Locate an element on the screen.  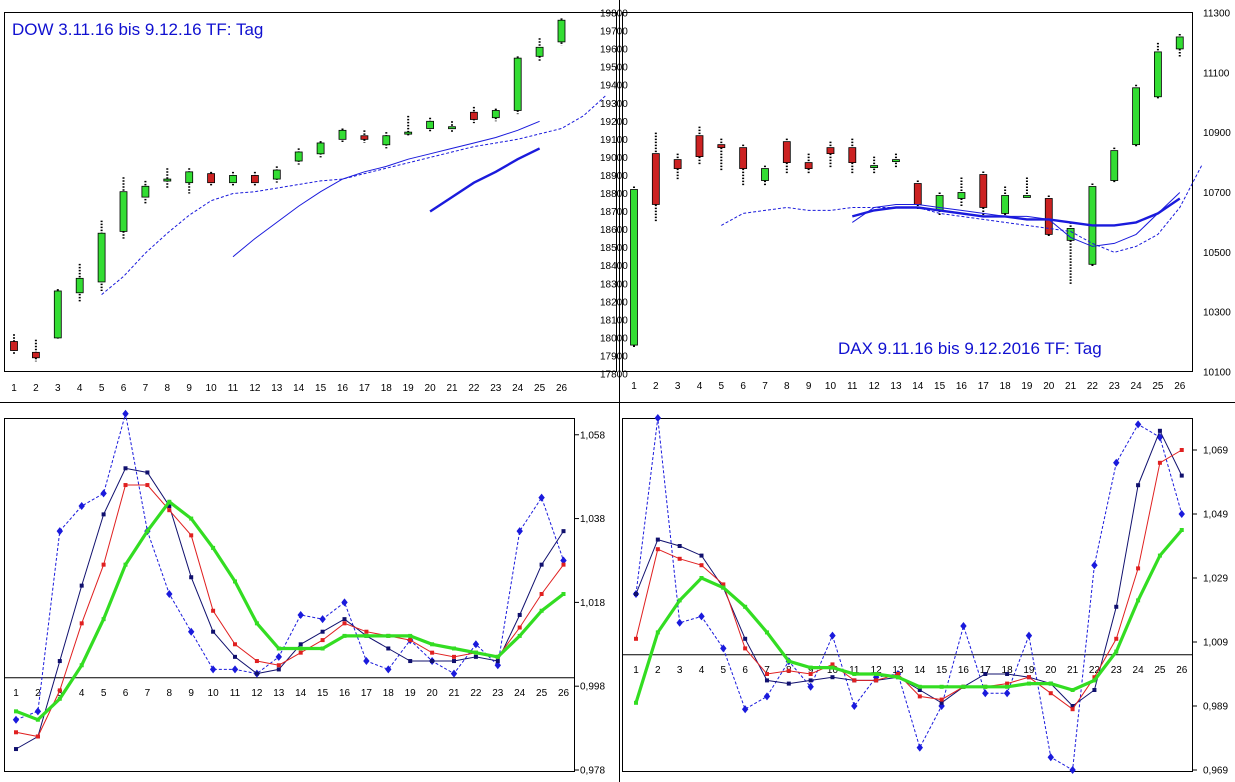
y-tick-label: 19800 is located at coordinates (614, 14).